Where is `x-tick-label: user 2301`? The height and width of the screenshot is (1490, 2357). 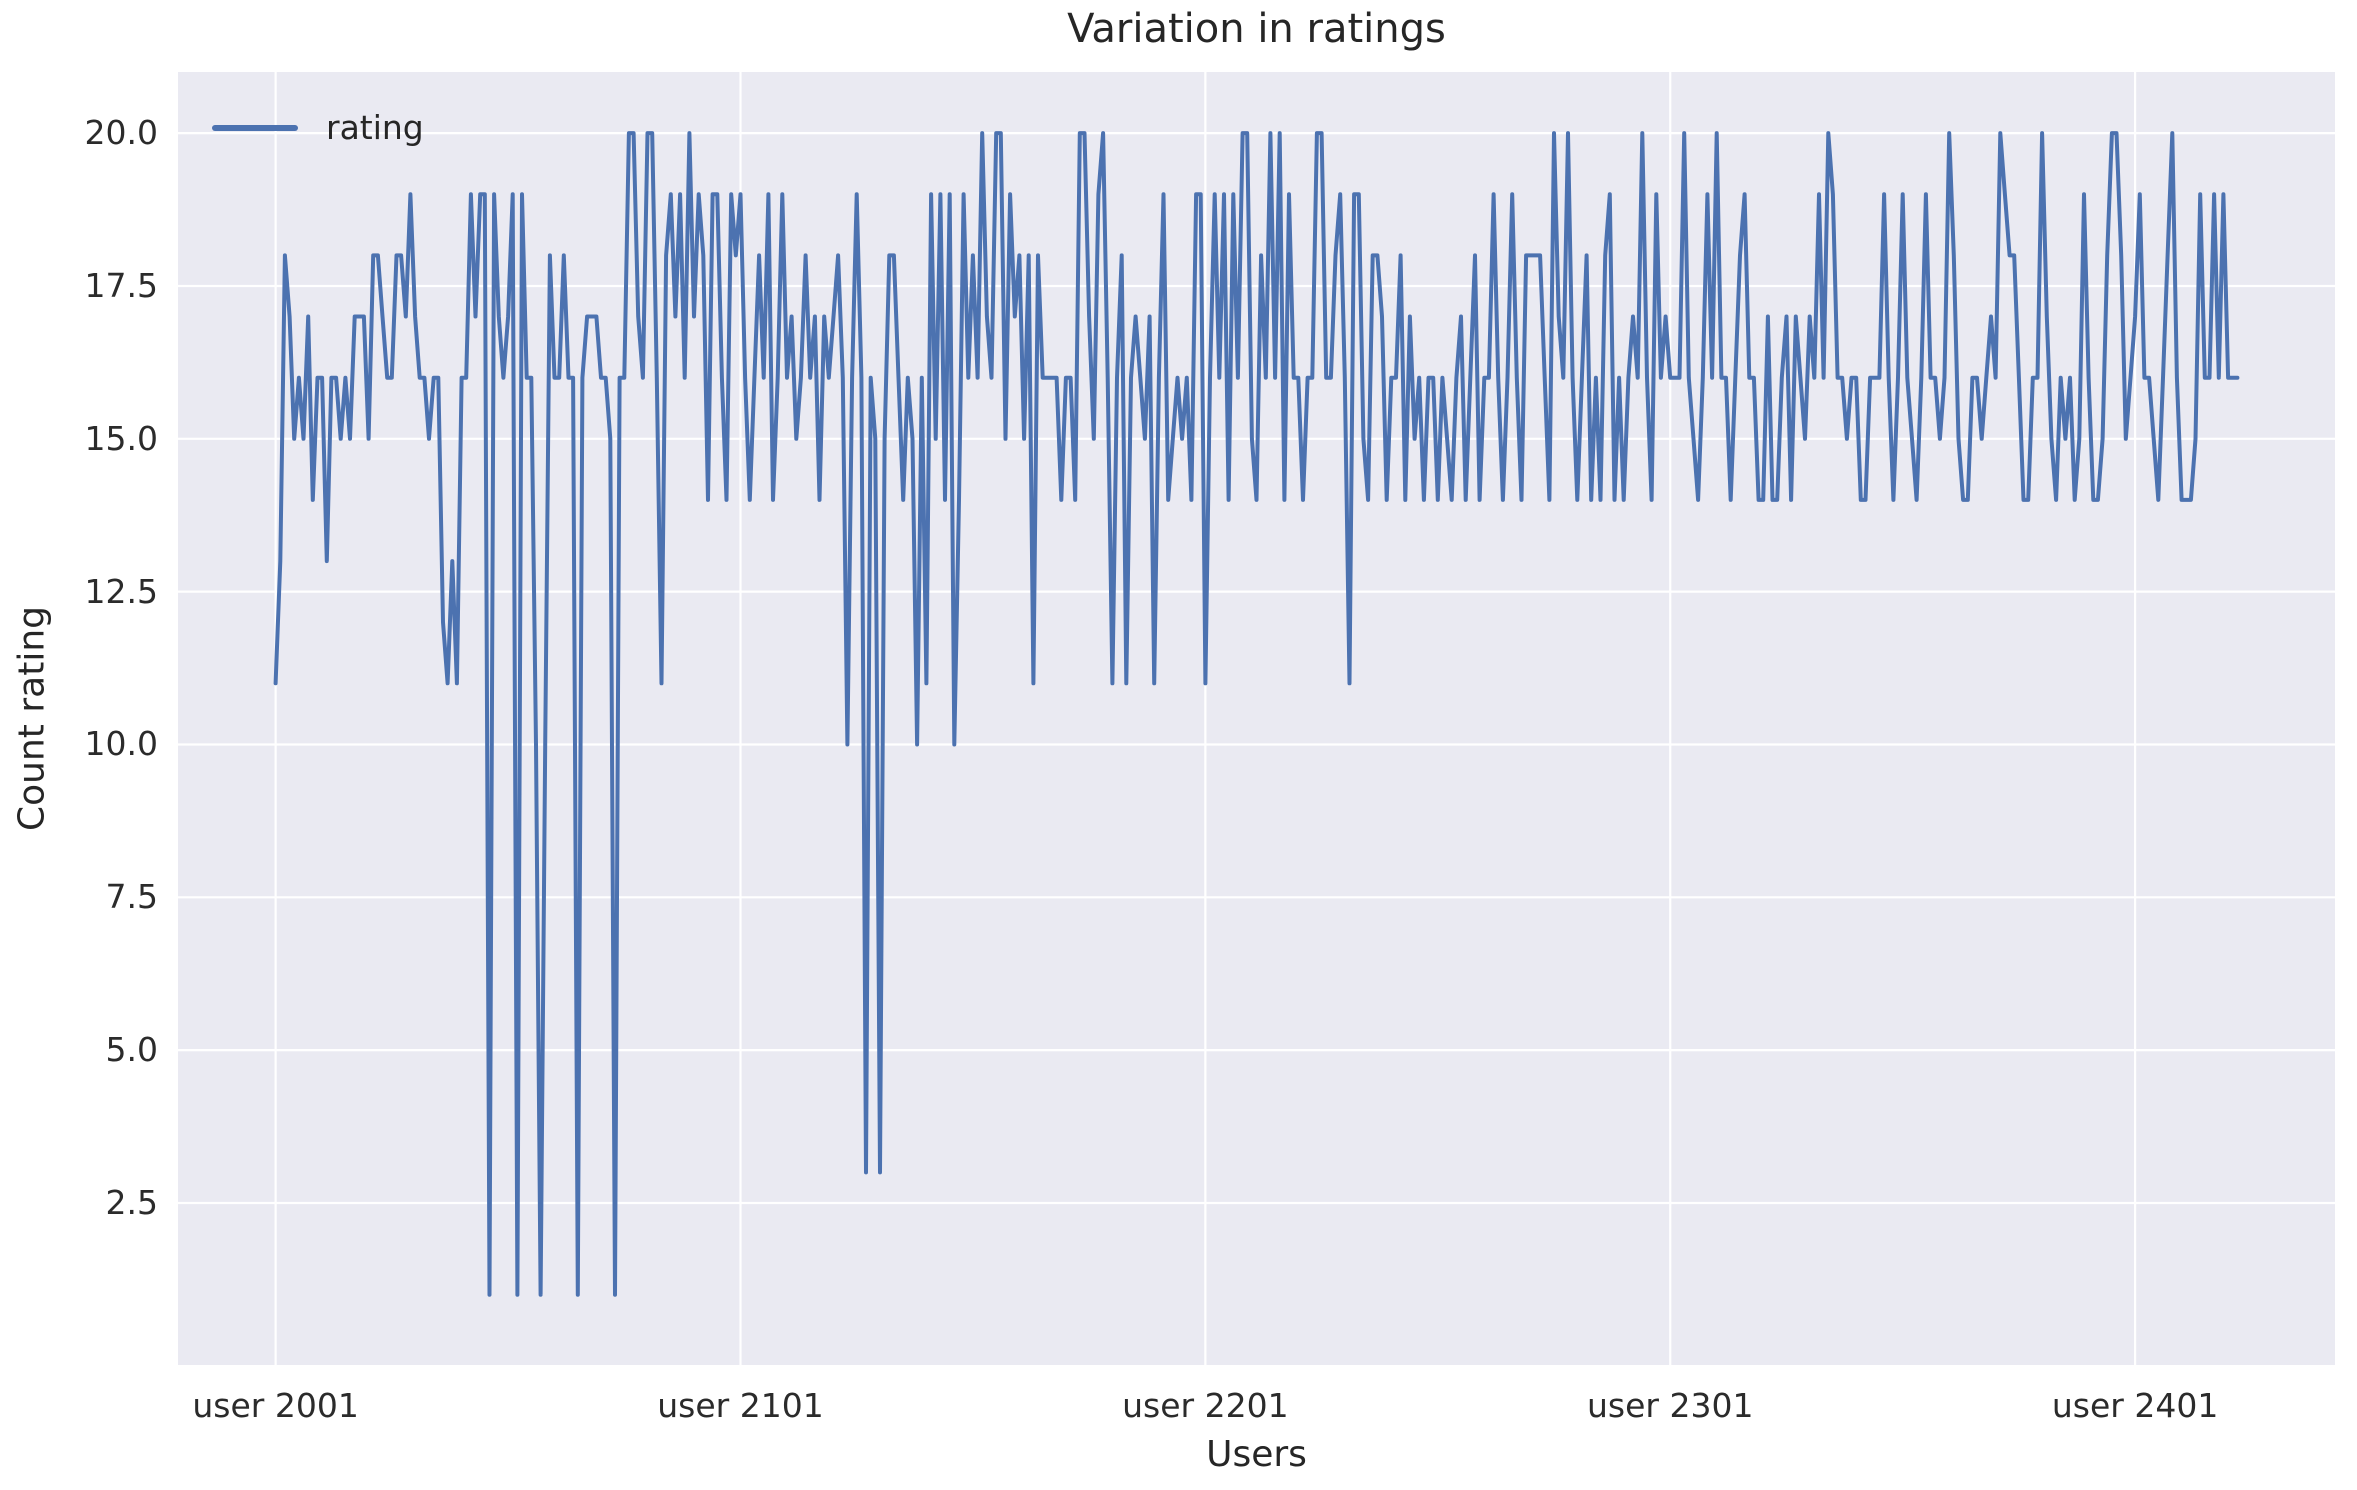 x-tick-label: user 2301 is located at coordinates (1670, 1405).